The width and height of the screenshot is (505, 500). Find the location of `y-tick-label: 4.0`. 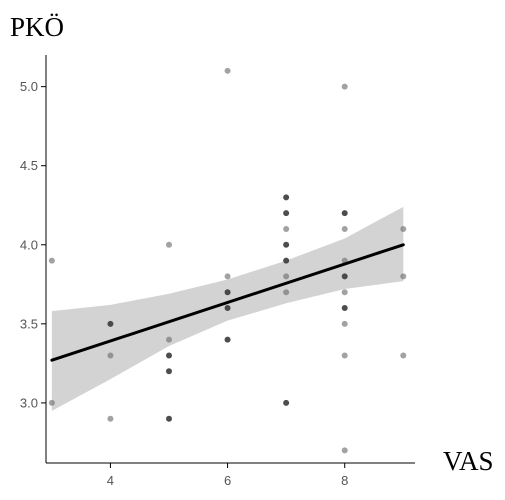

y-tick-label: 4.0 is located at coordinates (29, 244).